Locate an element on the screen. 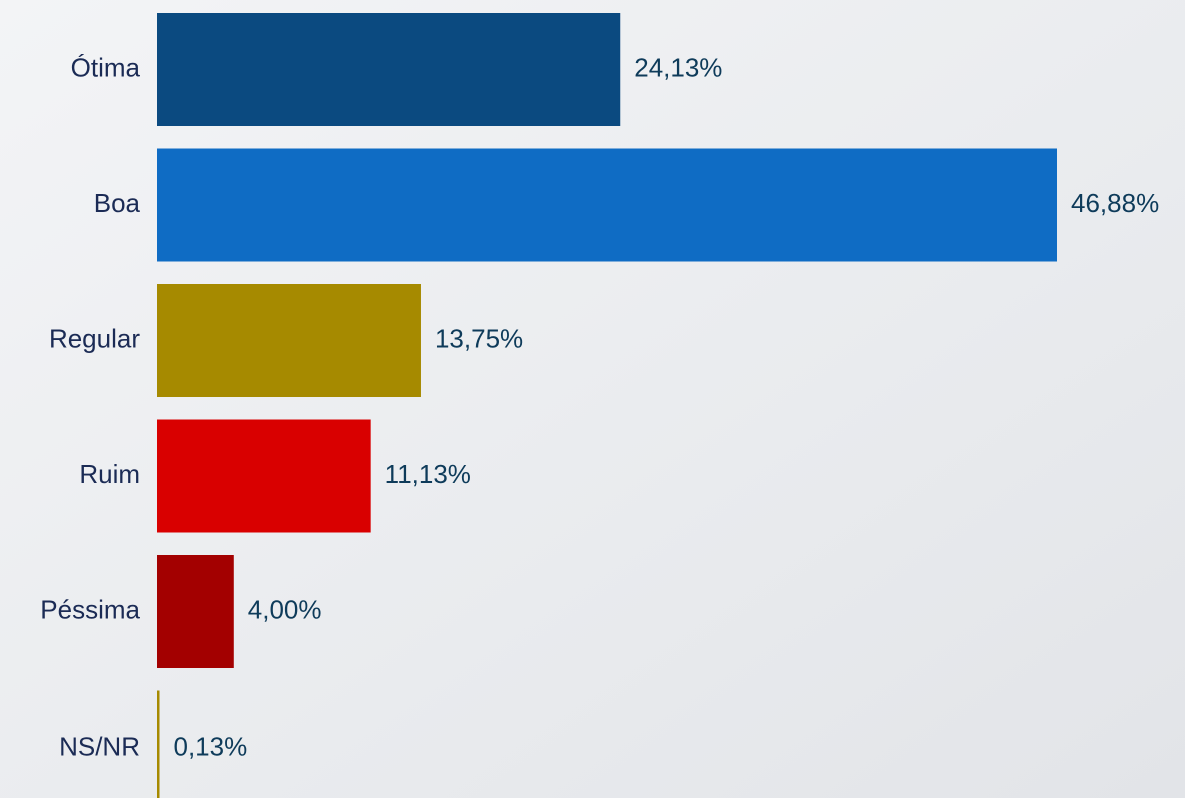  value-label: 11,13% is located at coordinates (428, 474).